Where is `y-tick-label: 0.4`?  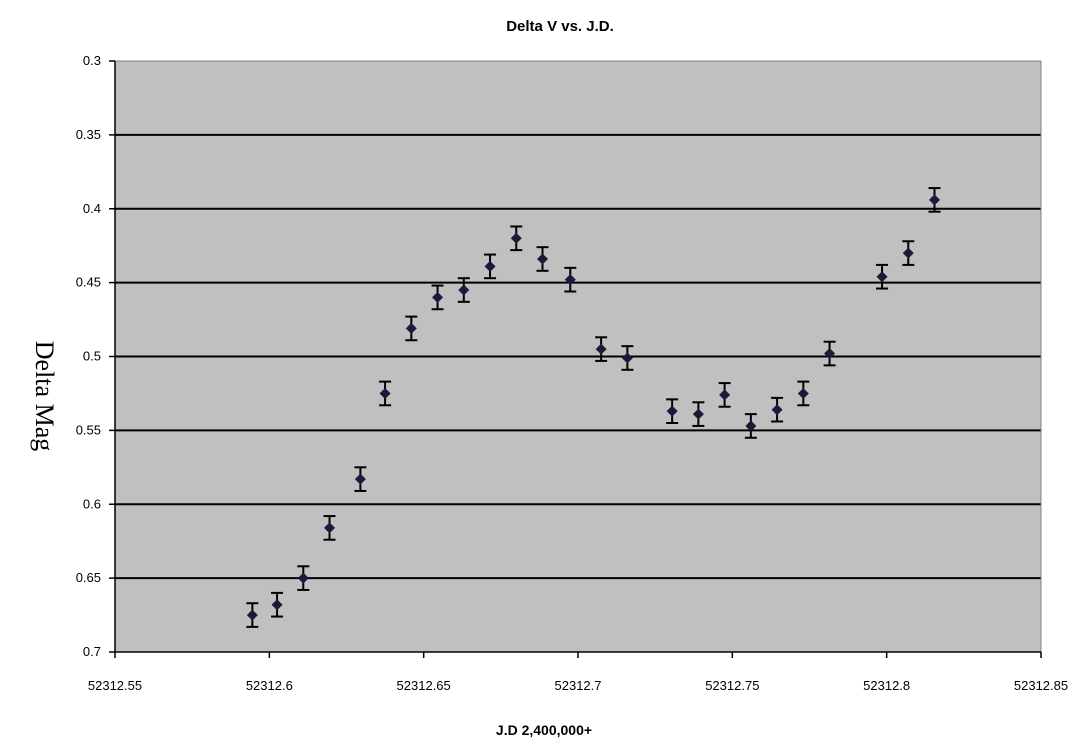 y-tick-label: 0.4 is located at coordinates (92, 208).